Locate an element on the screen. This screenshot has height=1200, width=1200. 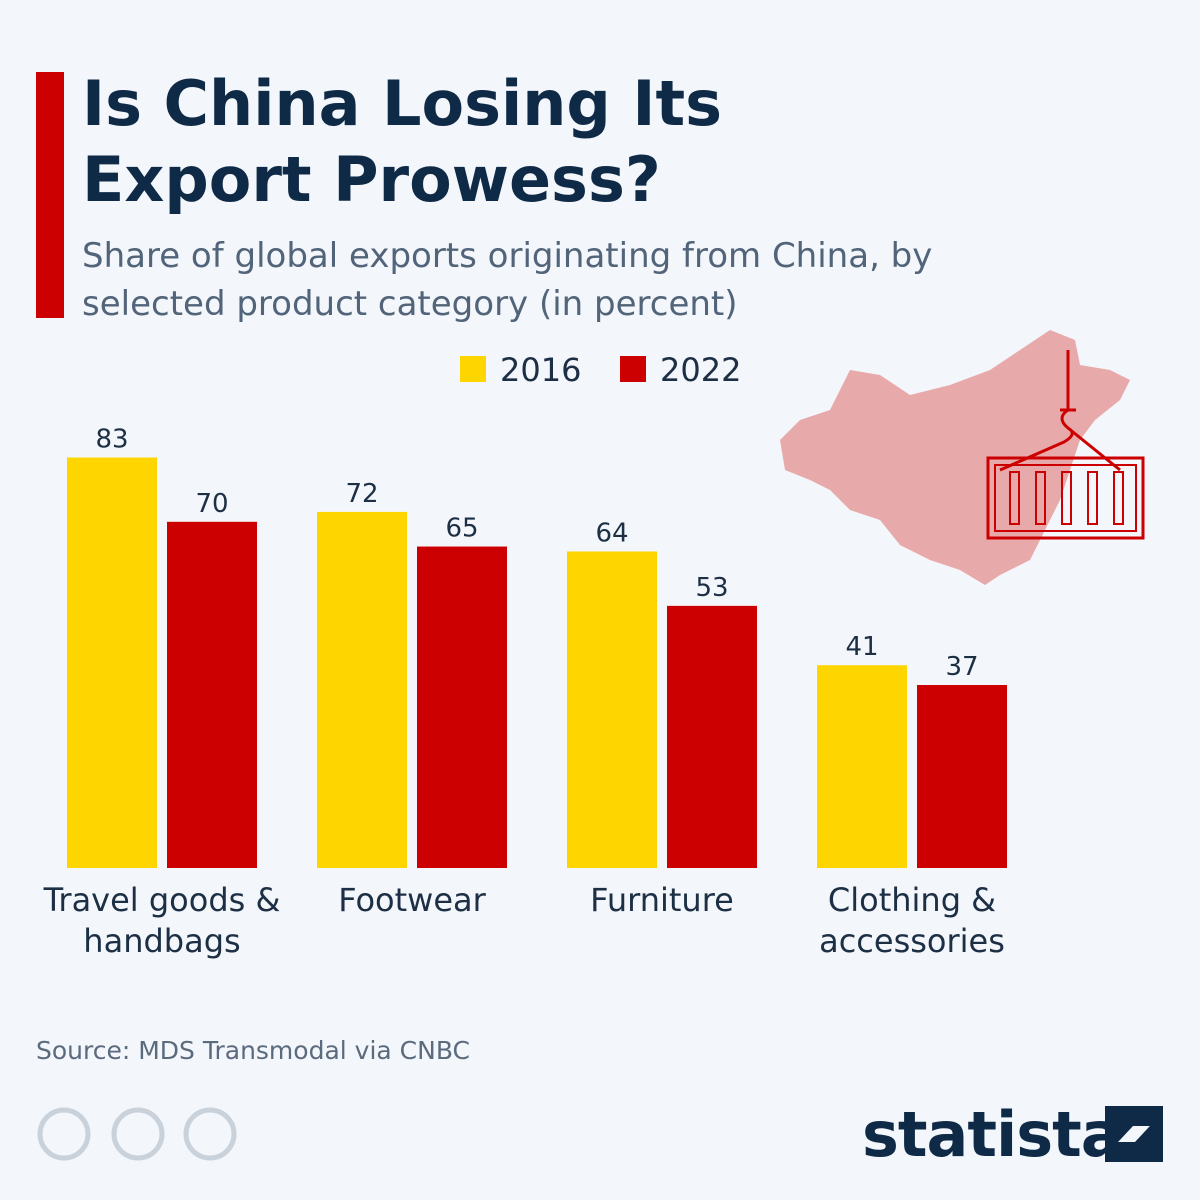
china-map is located at coordinates (962, 457).